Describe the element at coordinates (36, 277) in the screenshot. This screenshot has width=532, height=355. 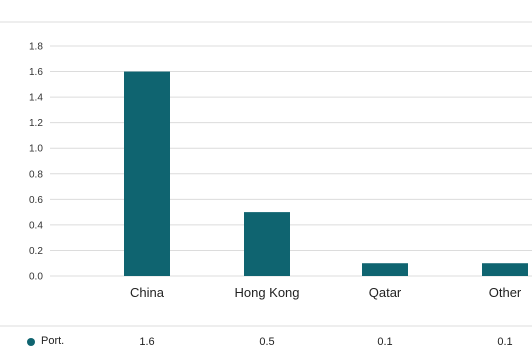
I see `y-tick-label: 0.0` at that location.